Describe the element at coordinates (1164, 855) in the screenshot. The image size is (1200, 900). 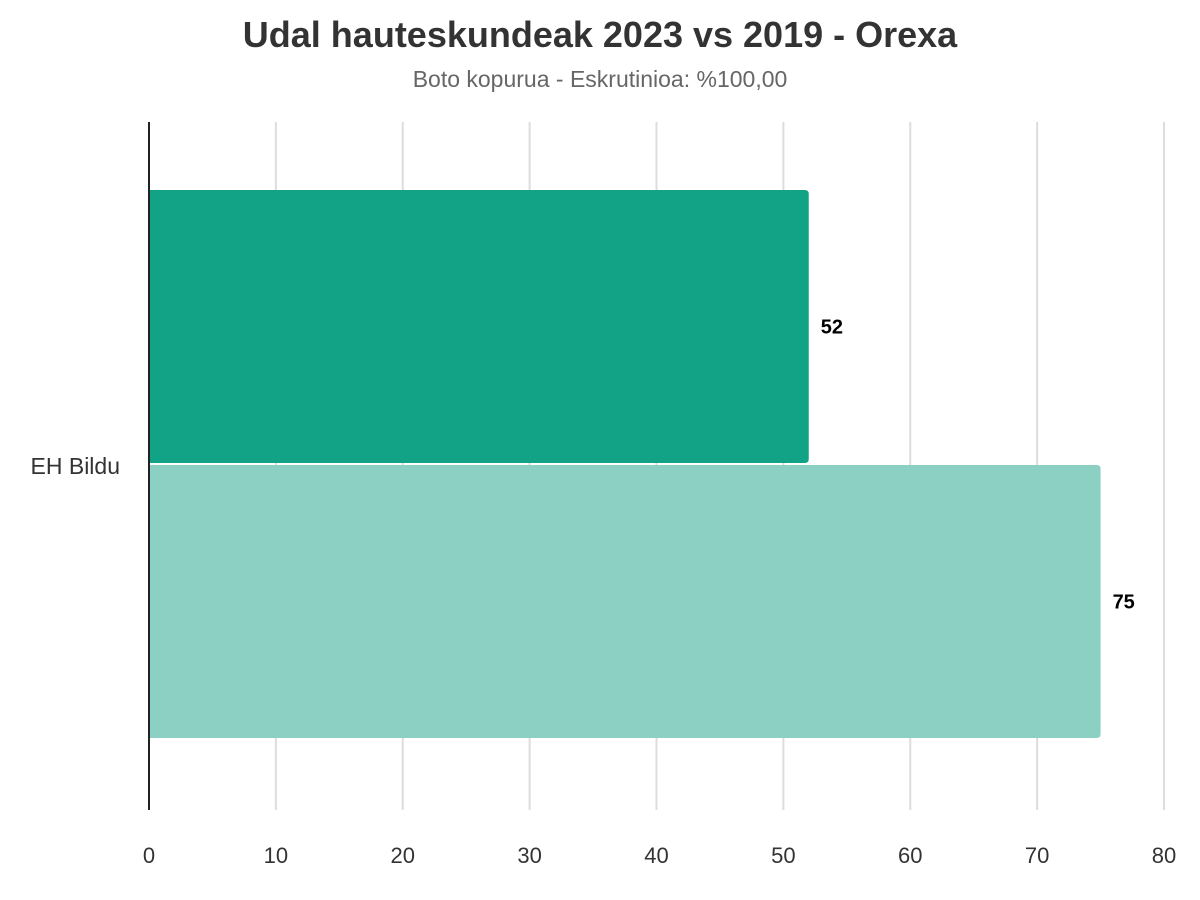
I see `x-tick-label: 80` at that location.